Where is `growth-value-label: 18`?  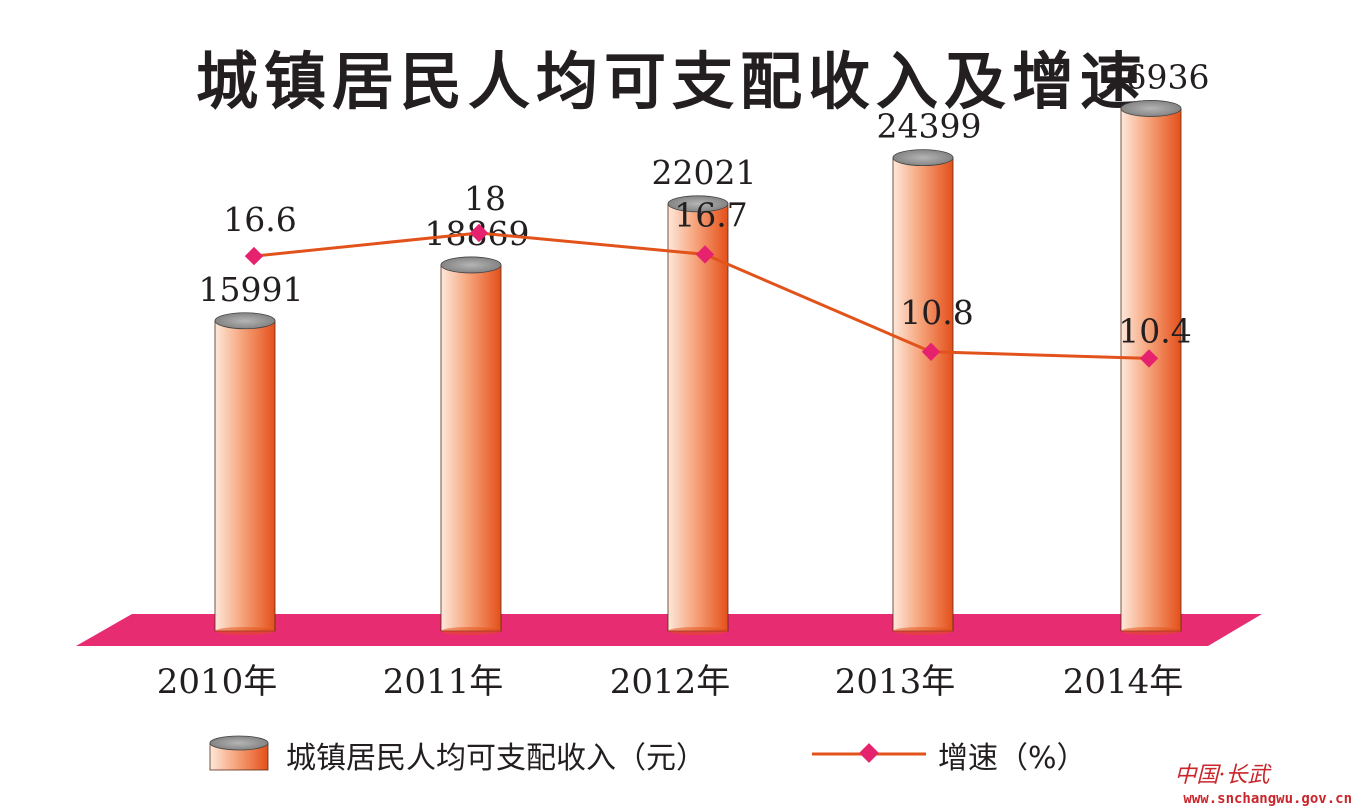 growth-value-label: 18 is located at coordinates (485, 198).